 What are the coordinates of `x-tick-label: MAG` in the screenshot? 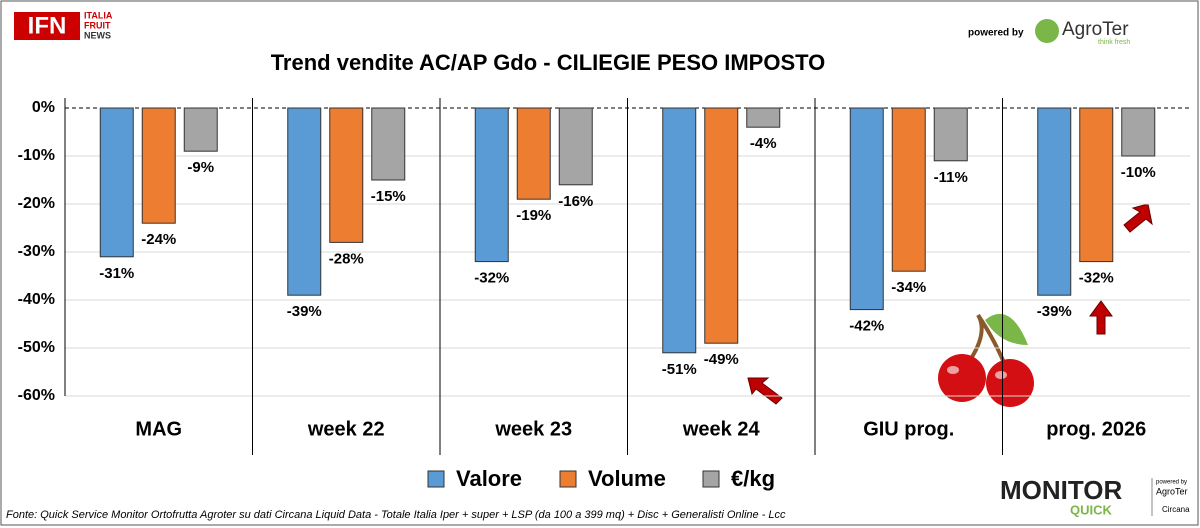 It's located at (158, 429).